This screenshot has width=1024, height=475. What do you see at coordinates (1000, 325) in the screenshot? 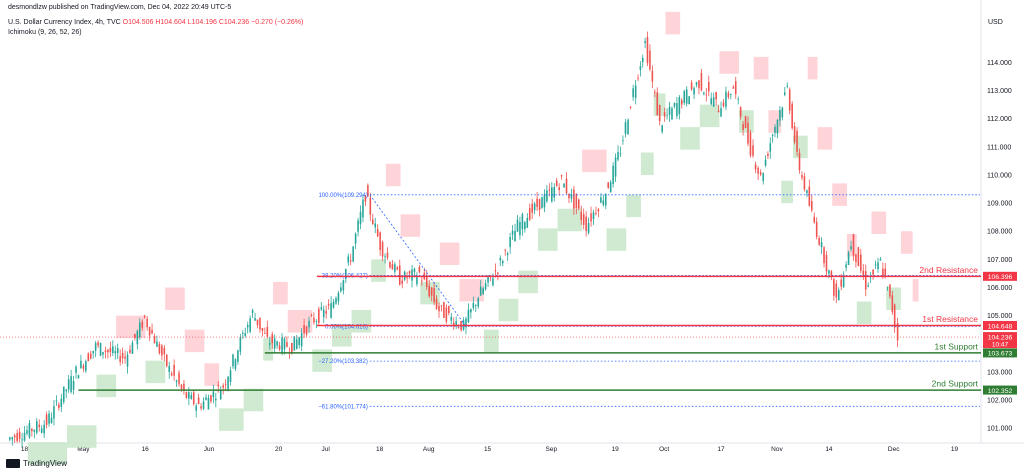
I see `resistance-price-badge` at bounding box center [1000, 325].